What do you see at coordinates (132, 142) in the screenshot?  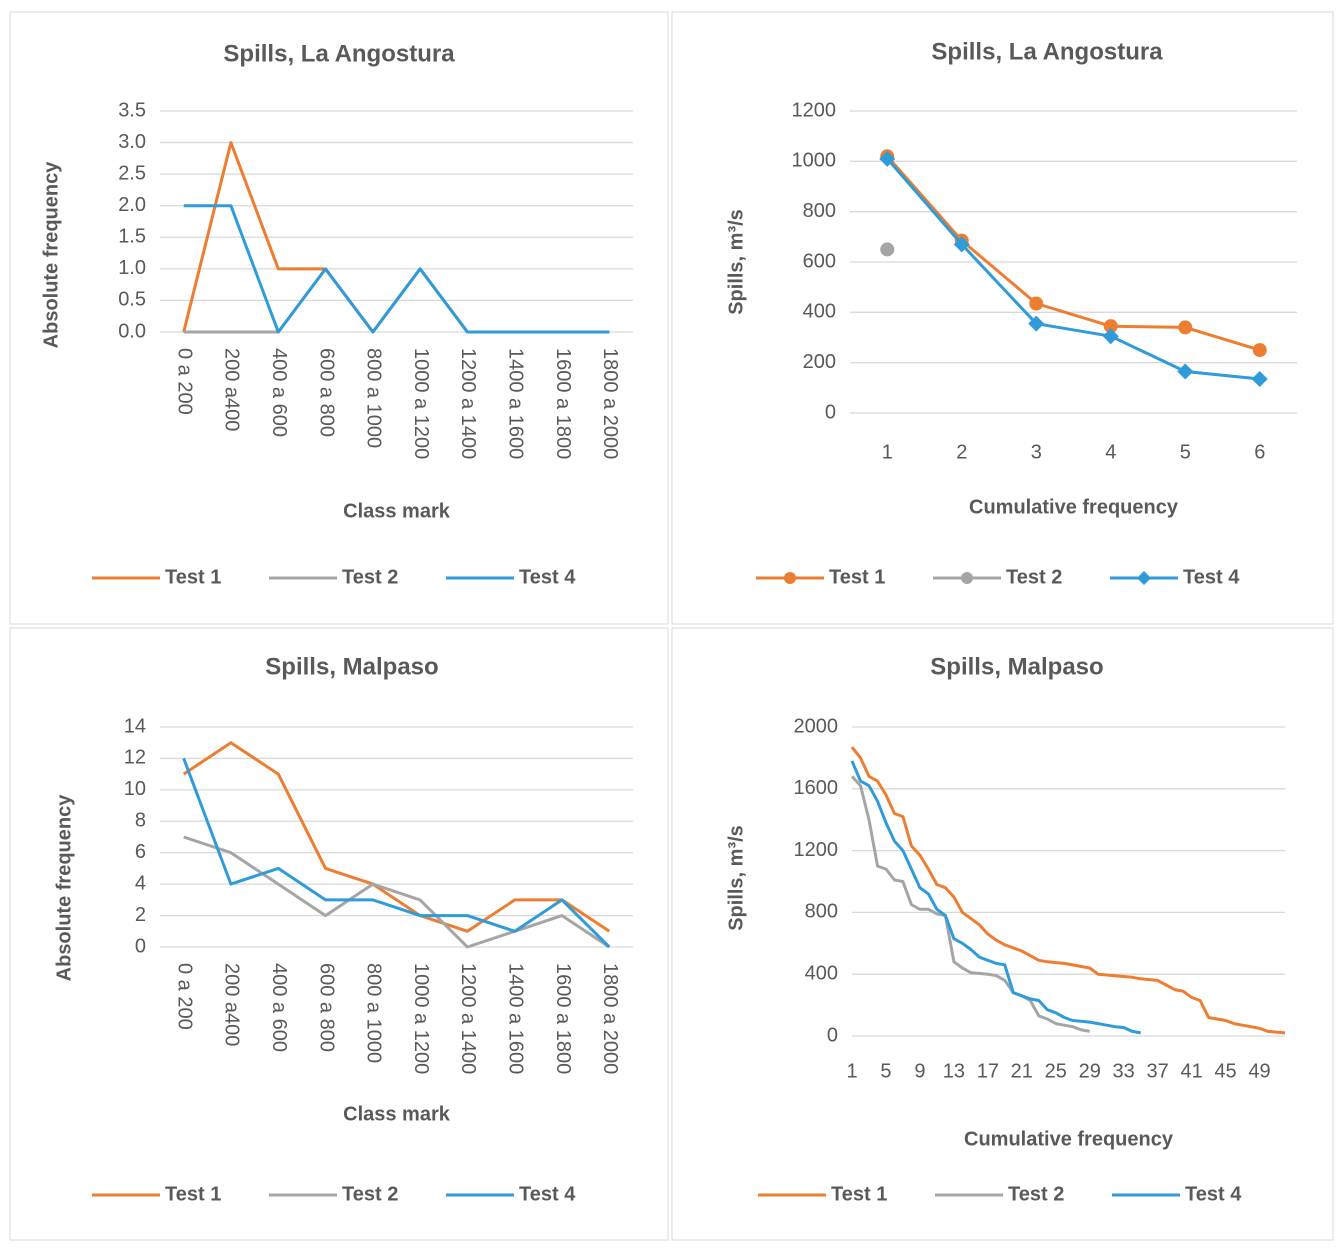 I see `y-tick-label: 3.0` at bounding box center [132, 142].